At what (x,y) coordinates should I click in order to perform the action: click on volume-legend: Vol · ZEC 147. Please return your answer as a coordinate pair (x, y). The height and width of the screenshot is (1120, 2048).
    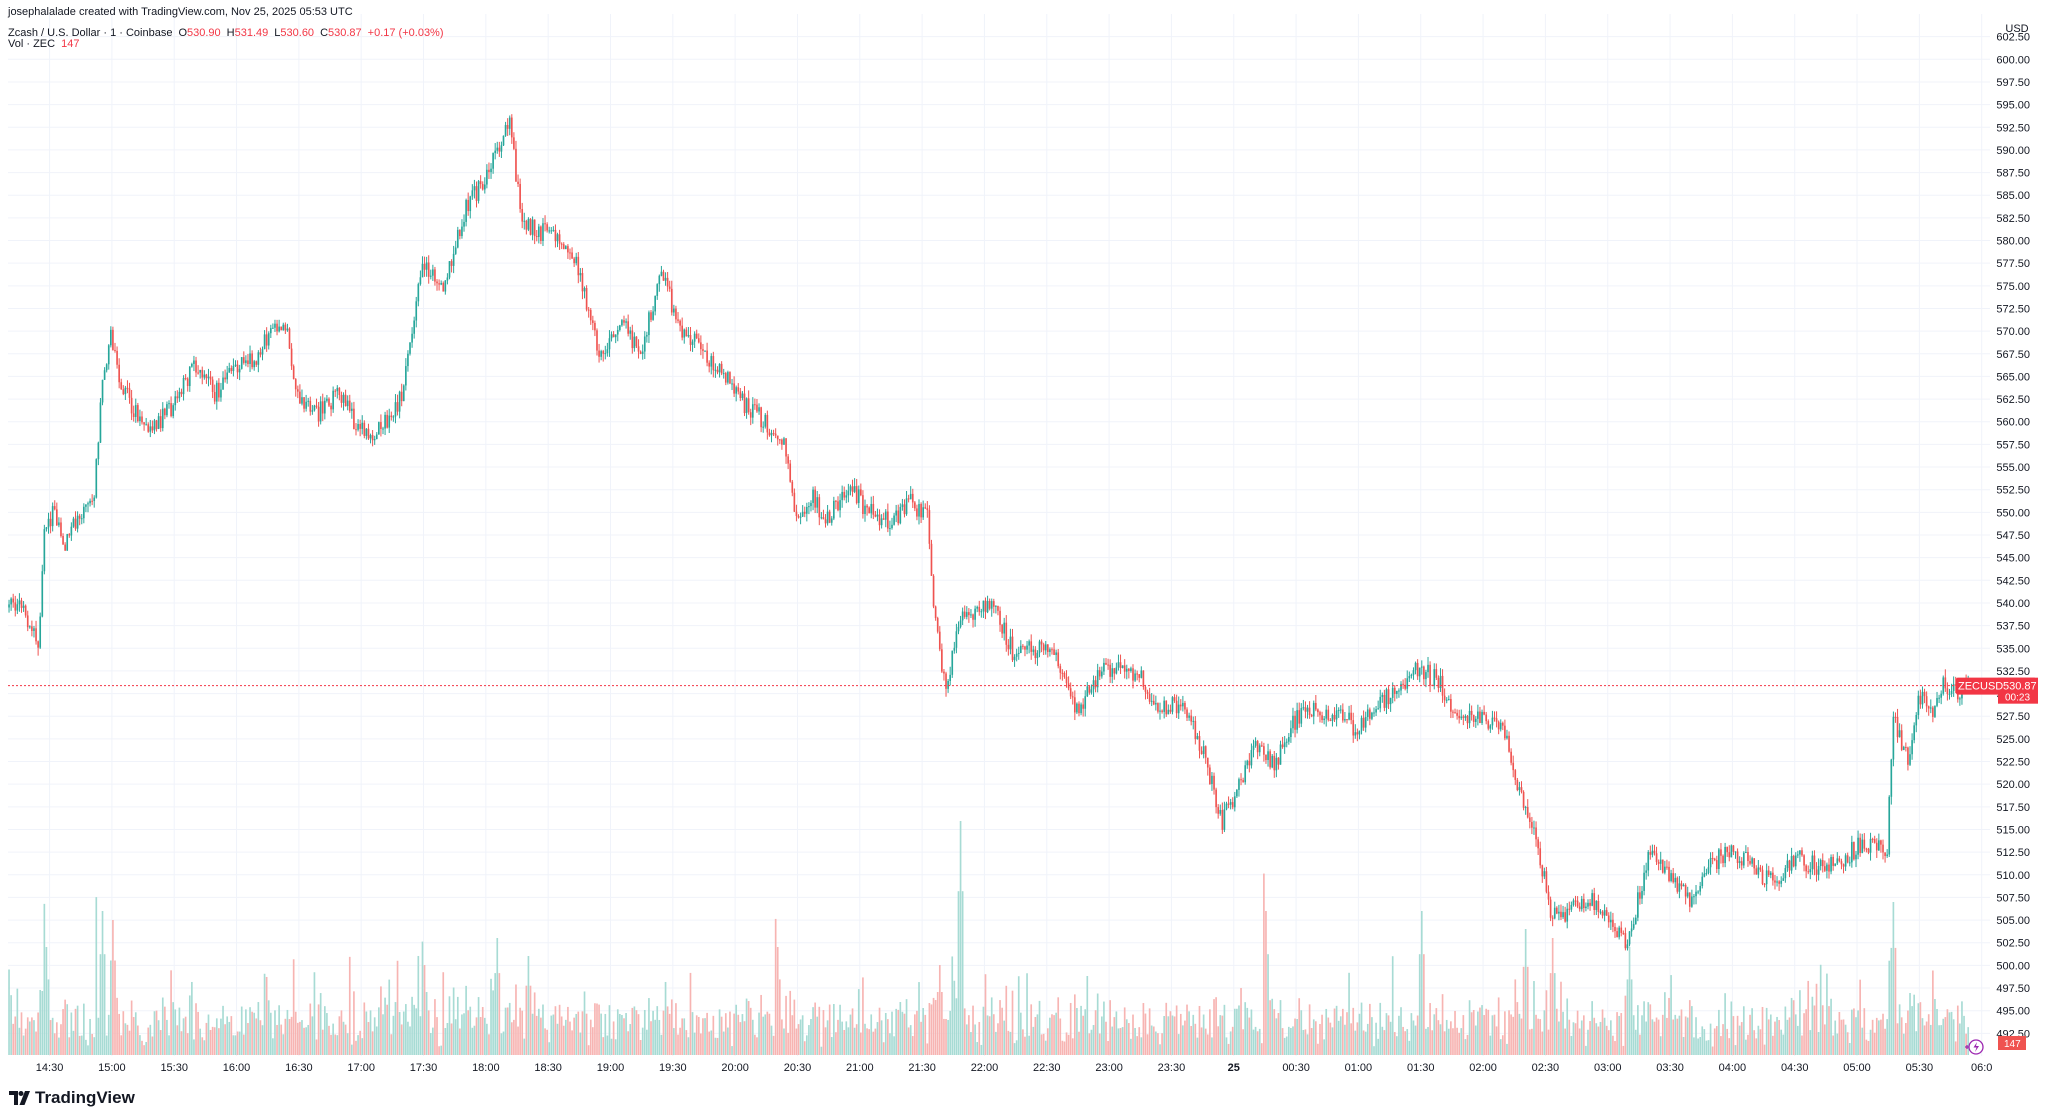
    Looking at the image, I should click on (43, 44).